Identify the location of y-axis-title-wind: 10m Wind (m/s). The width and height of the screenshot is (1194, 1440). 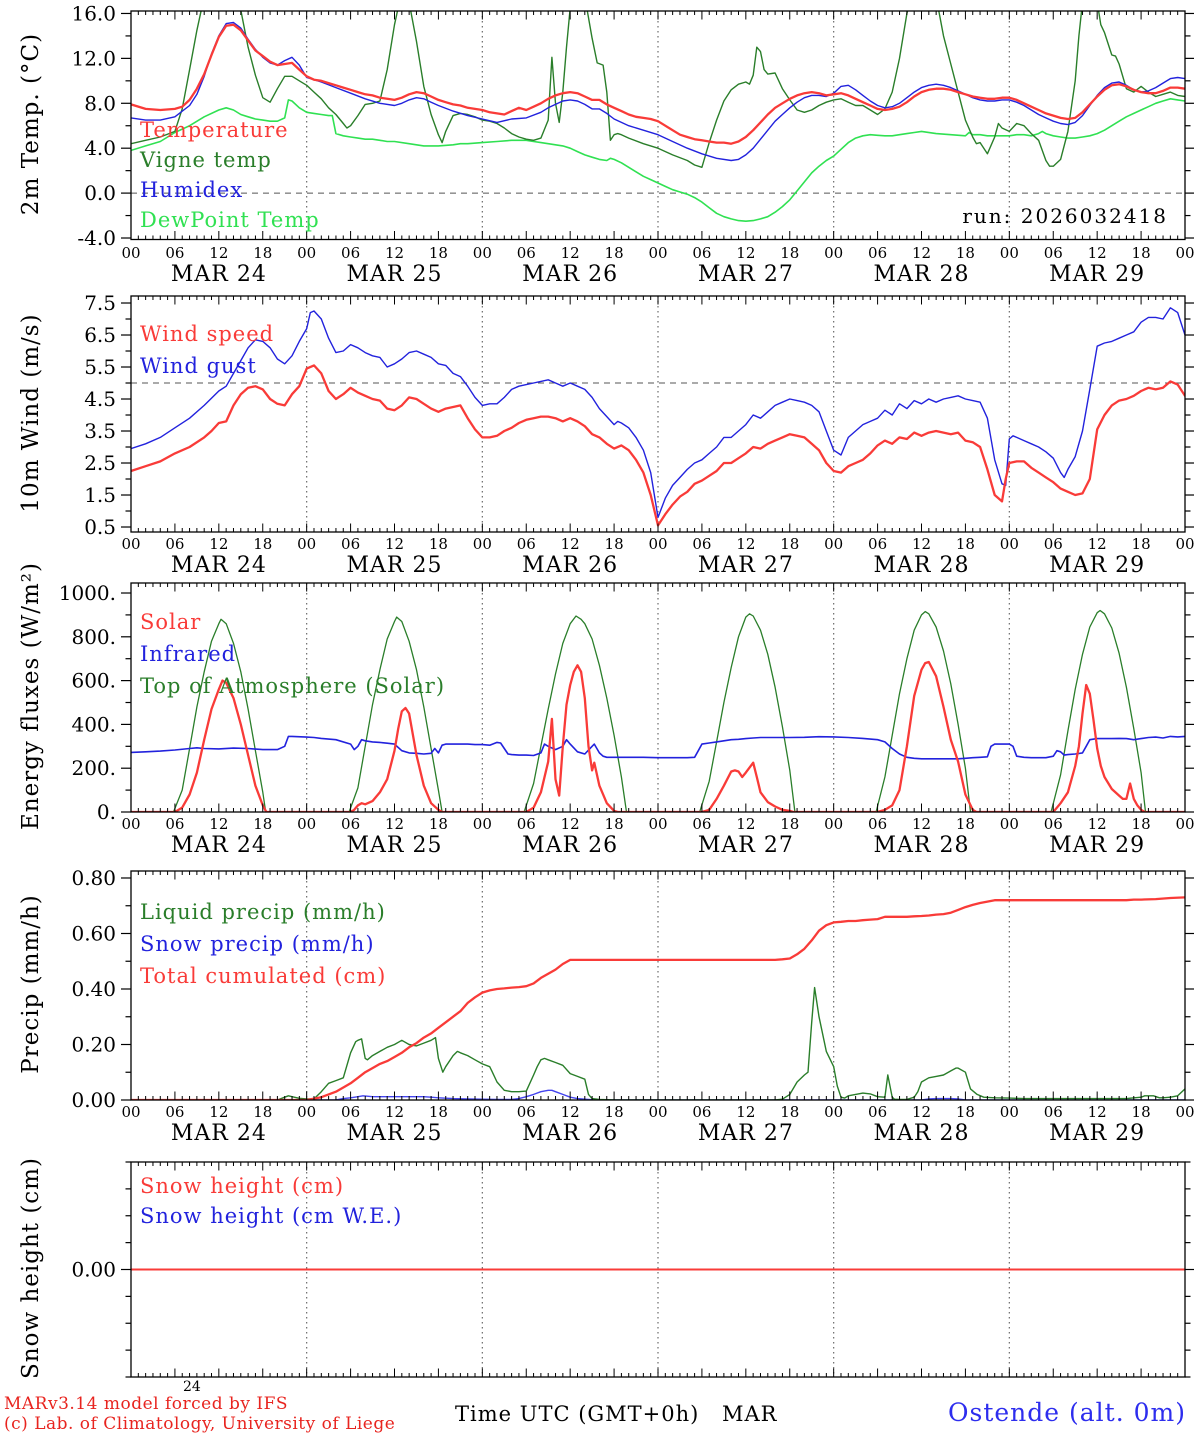
(31, 413).